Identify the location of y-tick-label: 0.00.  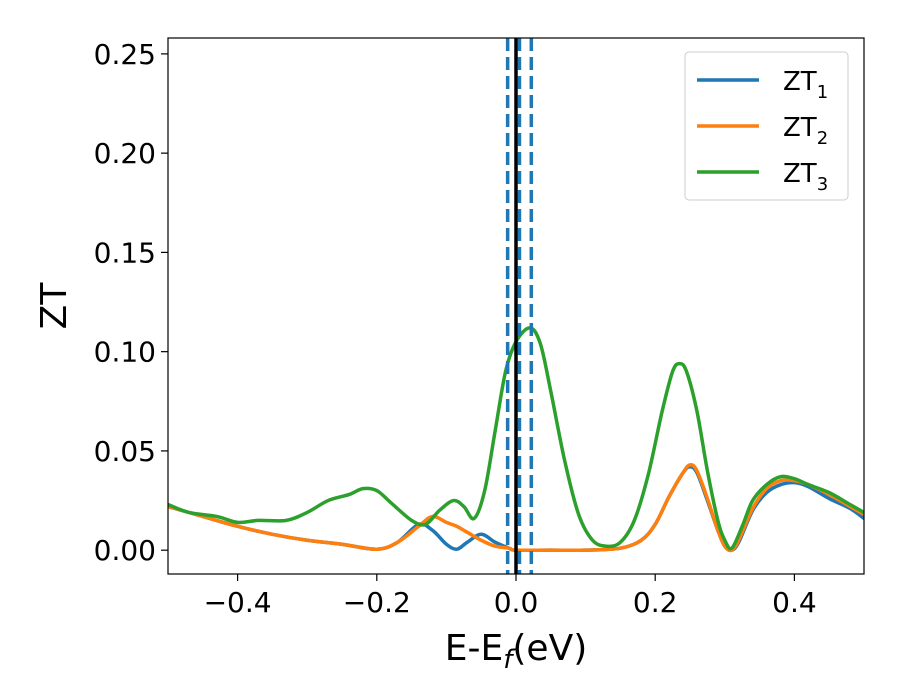
(125, 550).